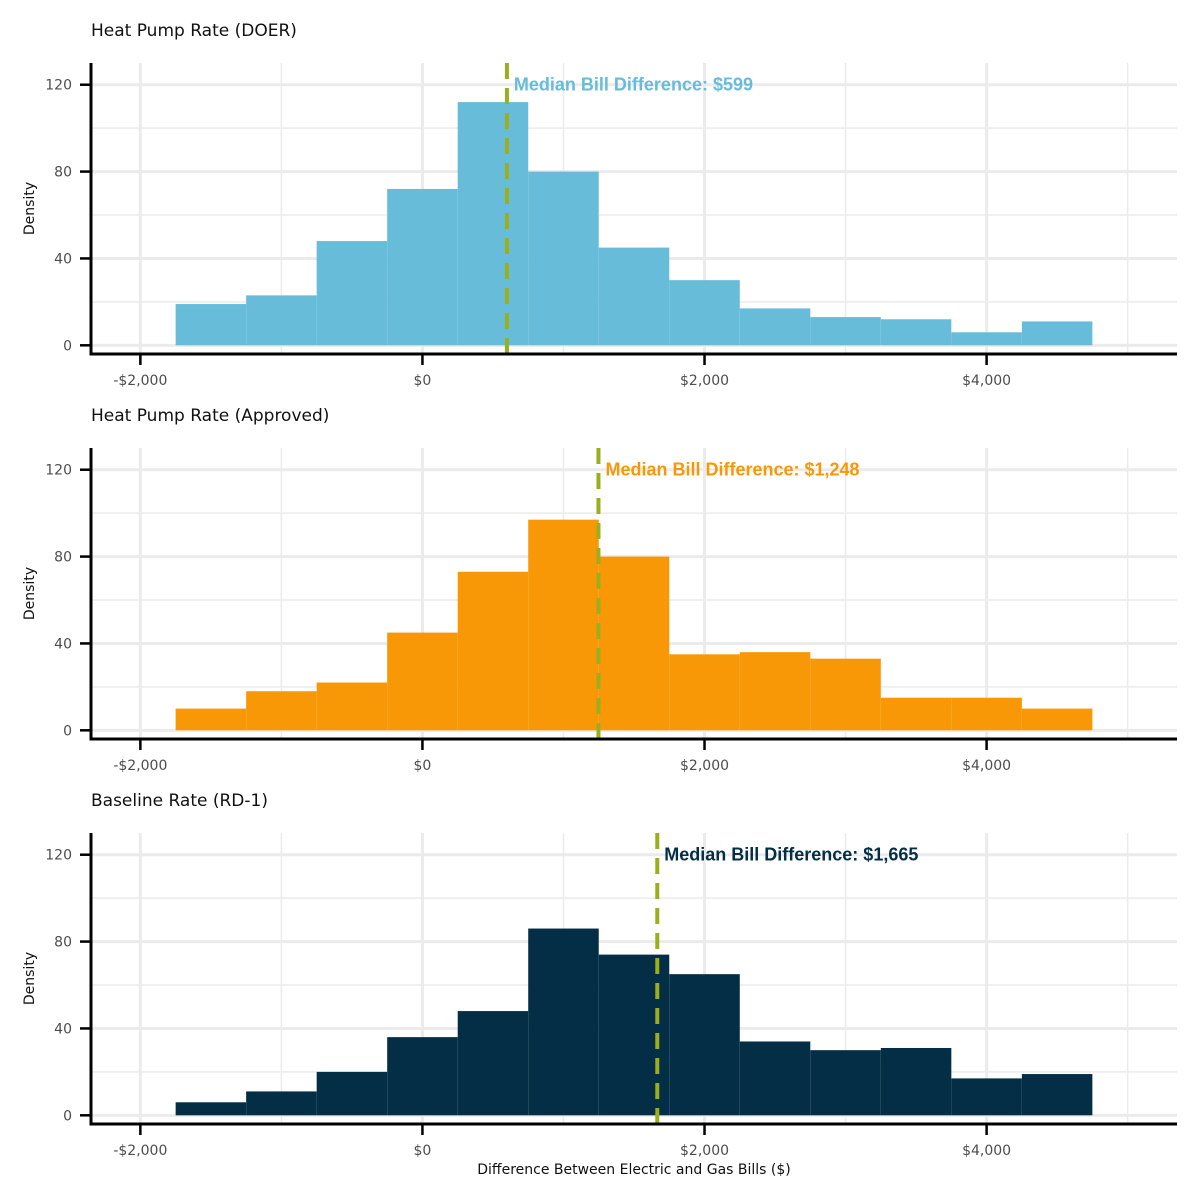  What do you see at coordinates (194, 31) in the screenshot?
I see `panel-title: Heat Pump Rate (DOER)` at bounding box center [194, 31].